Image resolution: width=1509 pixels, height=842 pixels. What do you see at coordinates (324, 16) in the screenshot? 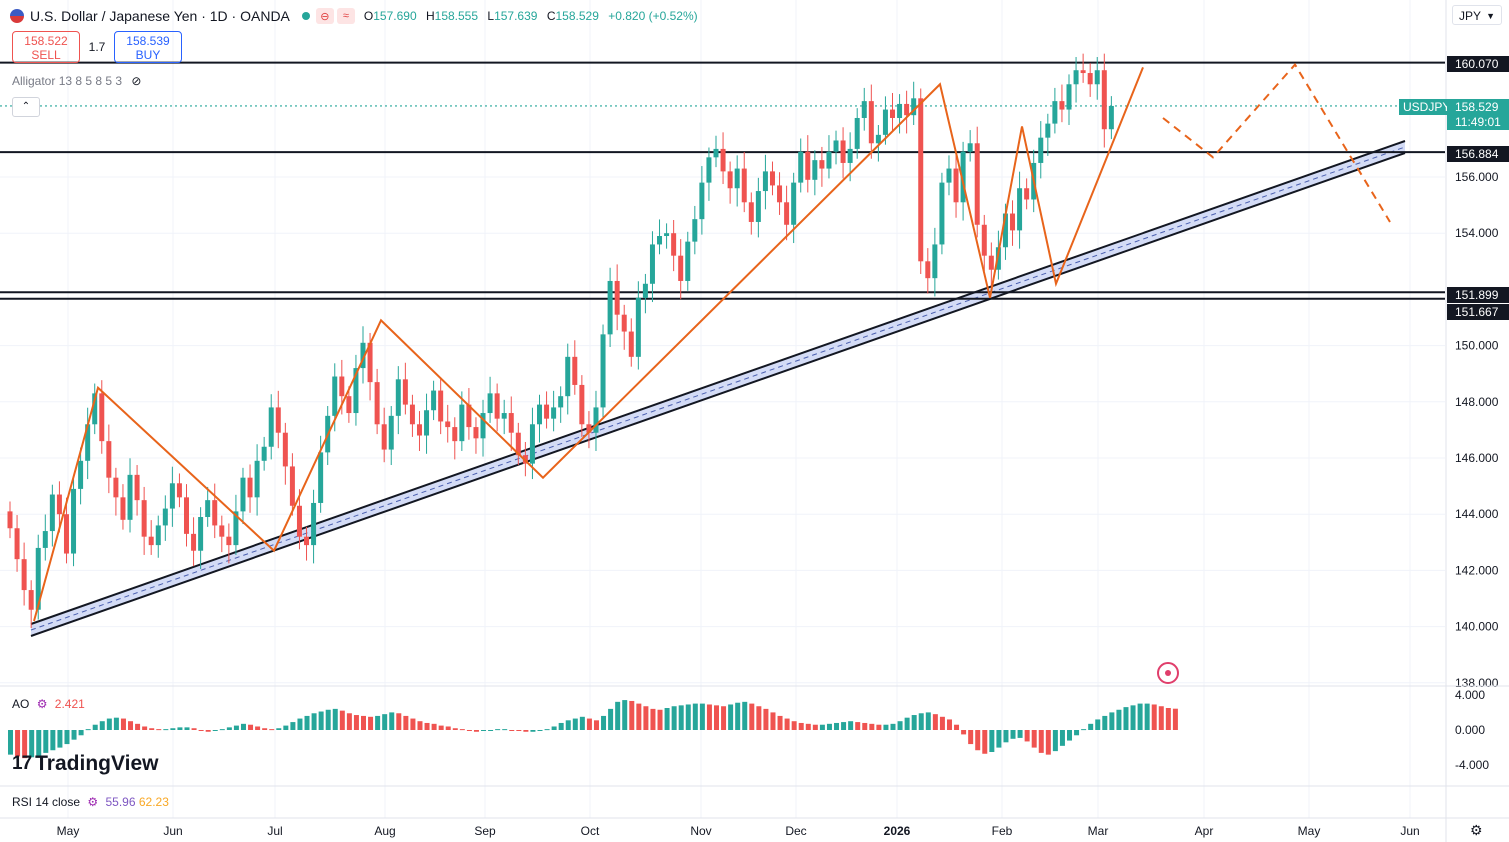
I see `chart-mode-icon: ⊖` at bounding box center [324, 16].